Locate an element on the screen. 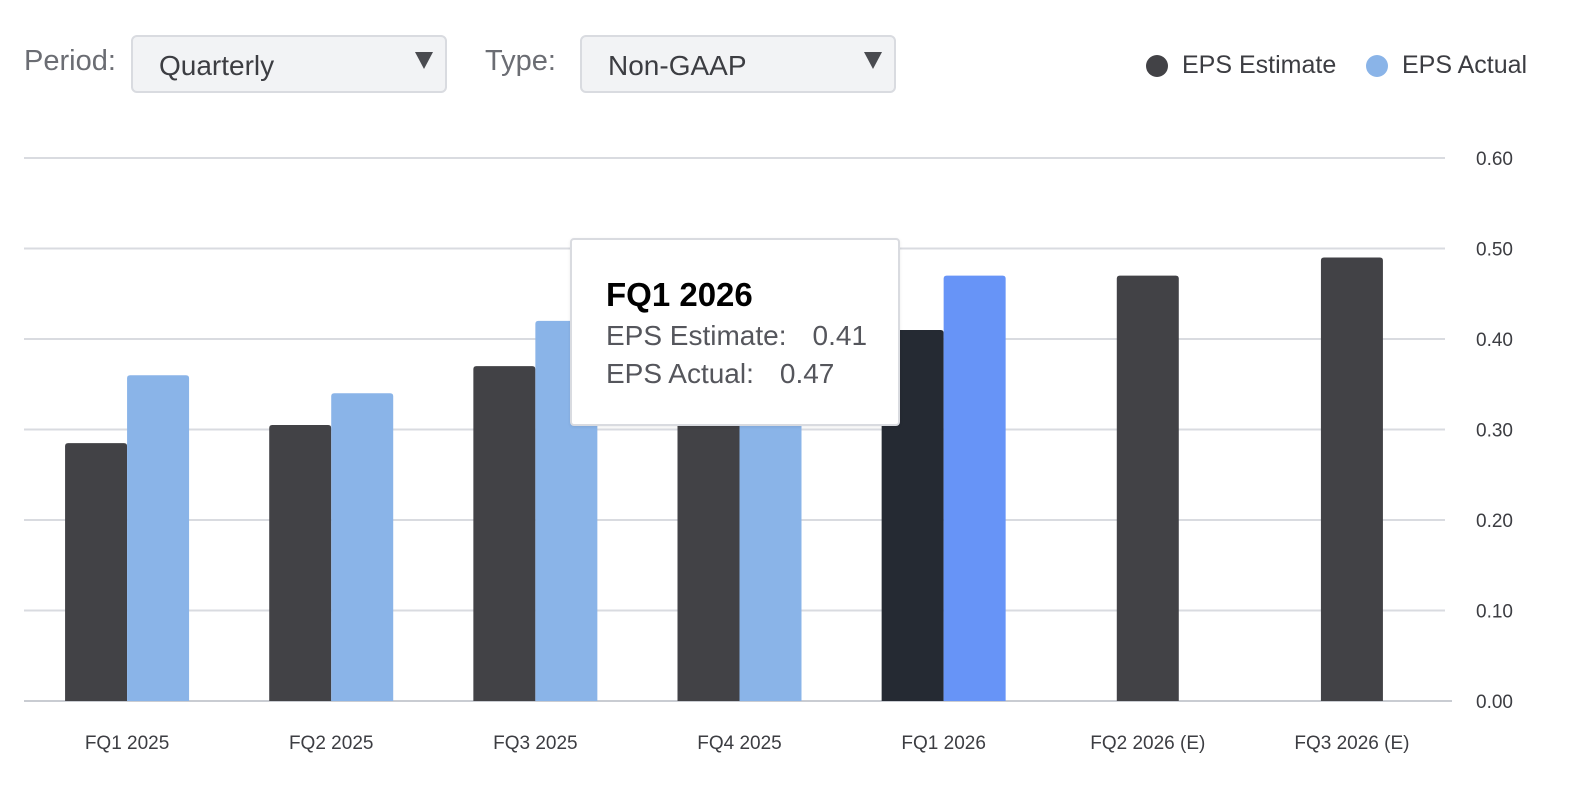 This screenshot has height=786, width=1578. tooltip-actual-value: 0.47 is located at coordinates (807, 373).